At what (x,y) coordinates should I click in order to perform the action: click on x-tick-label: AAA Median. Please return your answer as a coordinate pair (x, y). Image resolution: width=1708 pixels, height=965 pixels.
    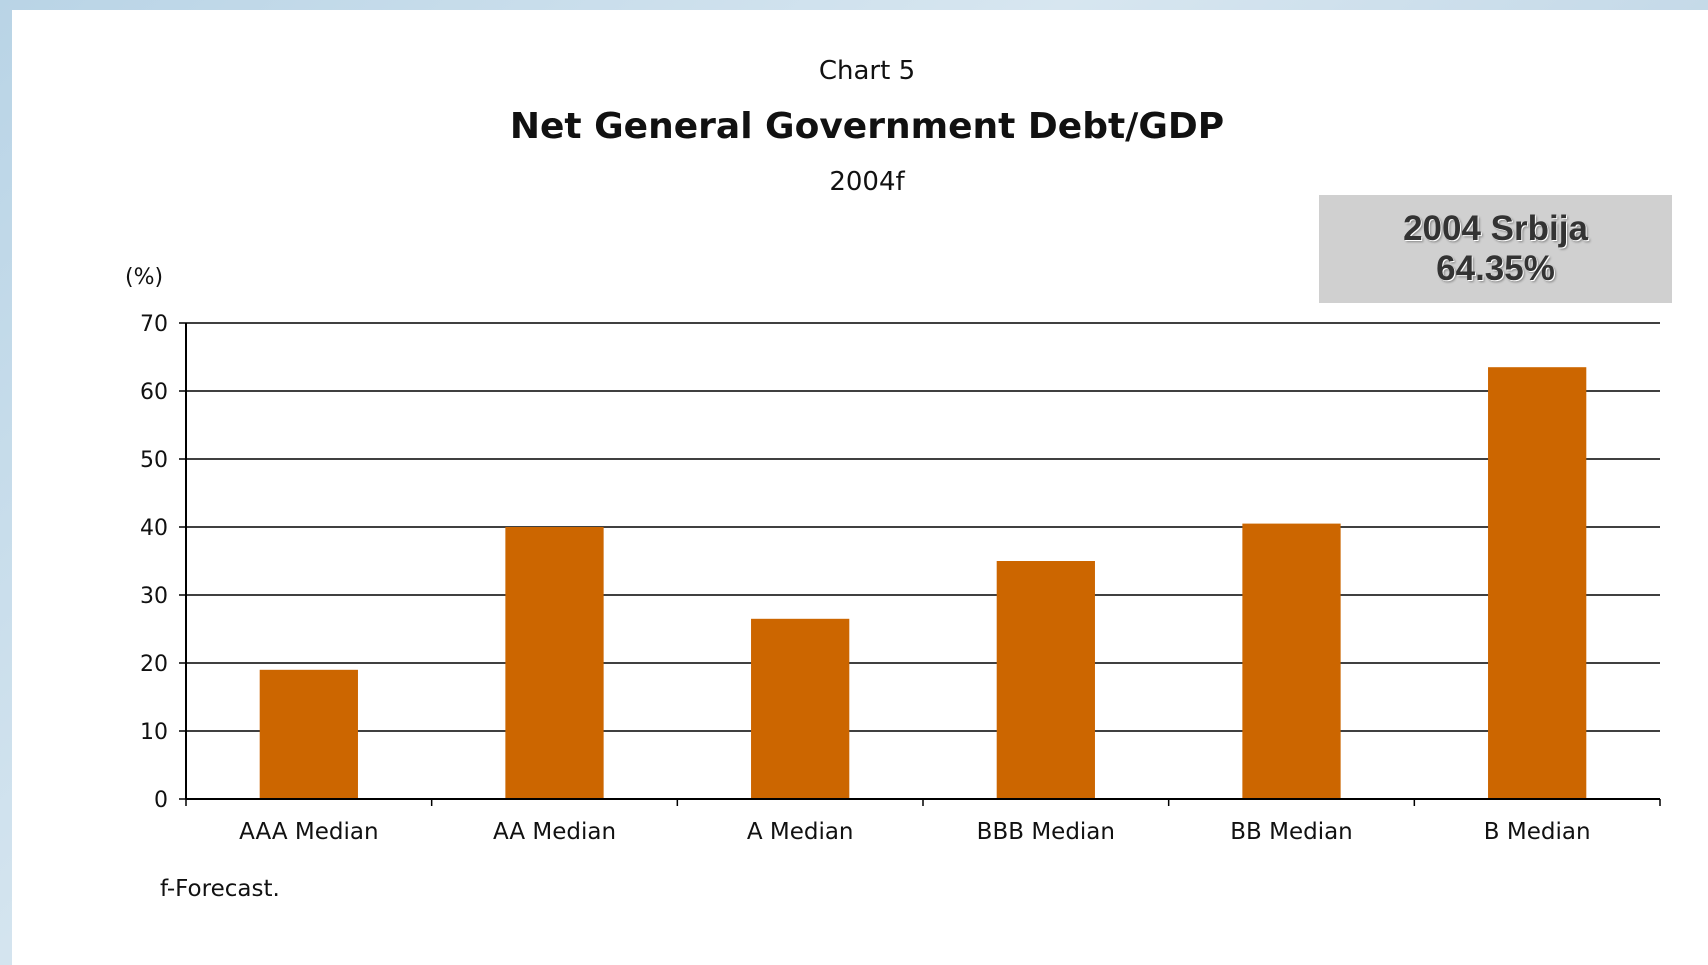
    Looking at the image, I should click on (308, 832).